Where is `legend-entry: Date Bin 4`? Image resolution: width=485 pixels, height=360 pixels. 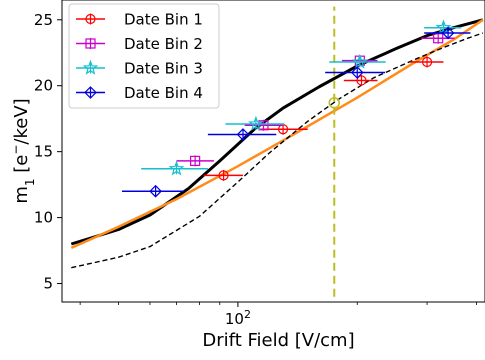 legend-entry: Date Bin 4 is located at coordinates (139, 93).